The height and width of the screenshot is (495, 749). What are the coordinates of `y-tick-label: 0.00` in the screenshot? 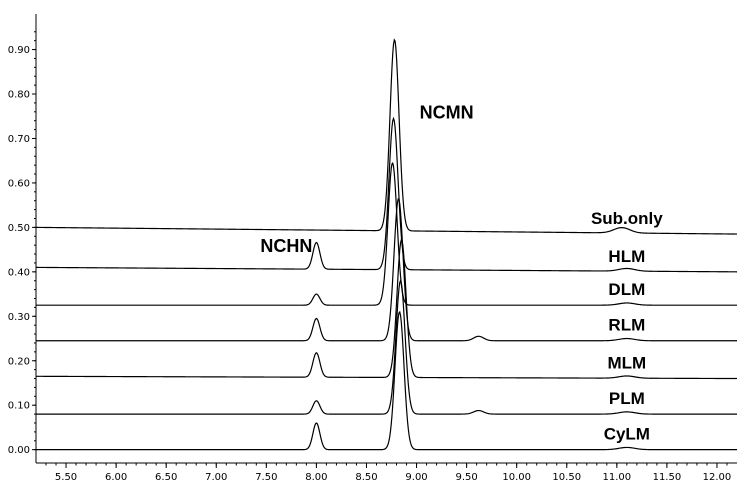 It's located at (19, 450).